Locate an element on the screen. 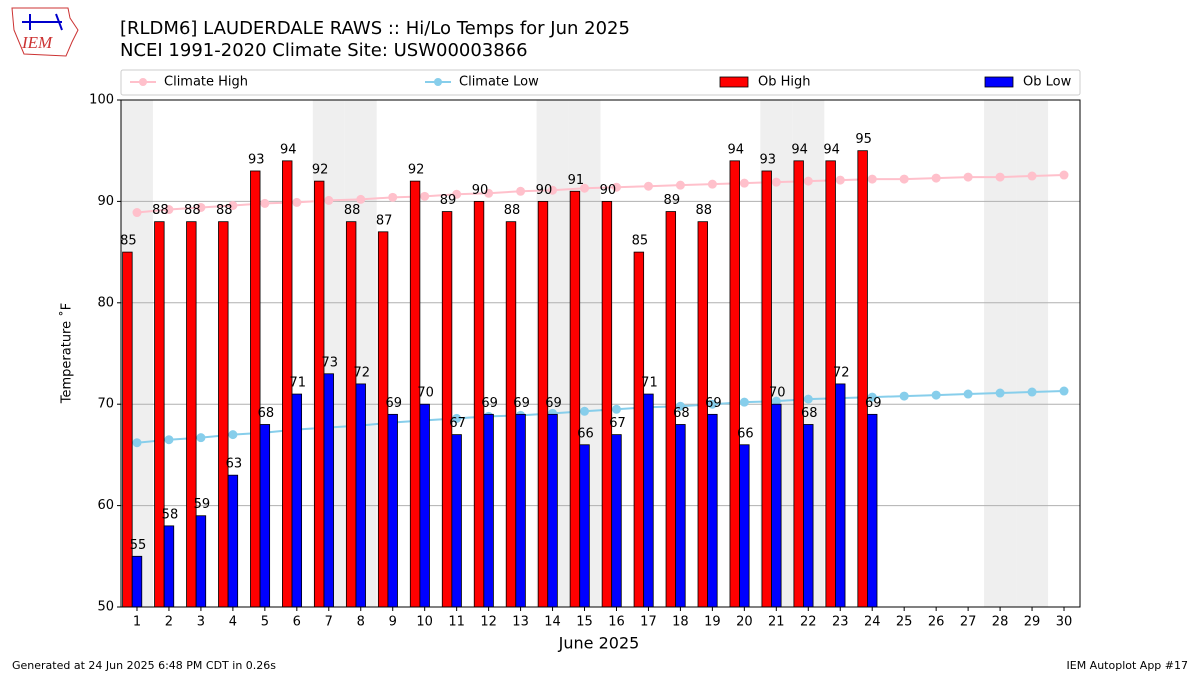  x-tick-label: 24 is located at coordinates (872, 622).